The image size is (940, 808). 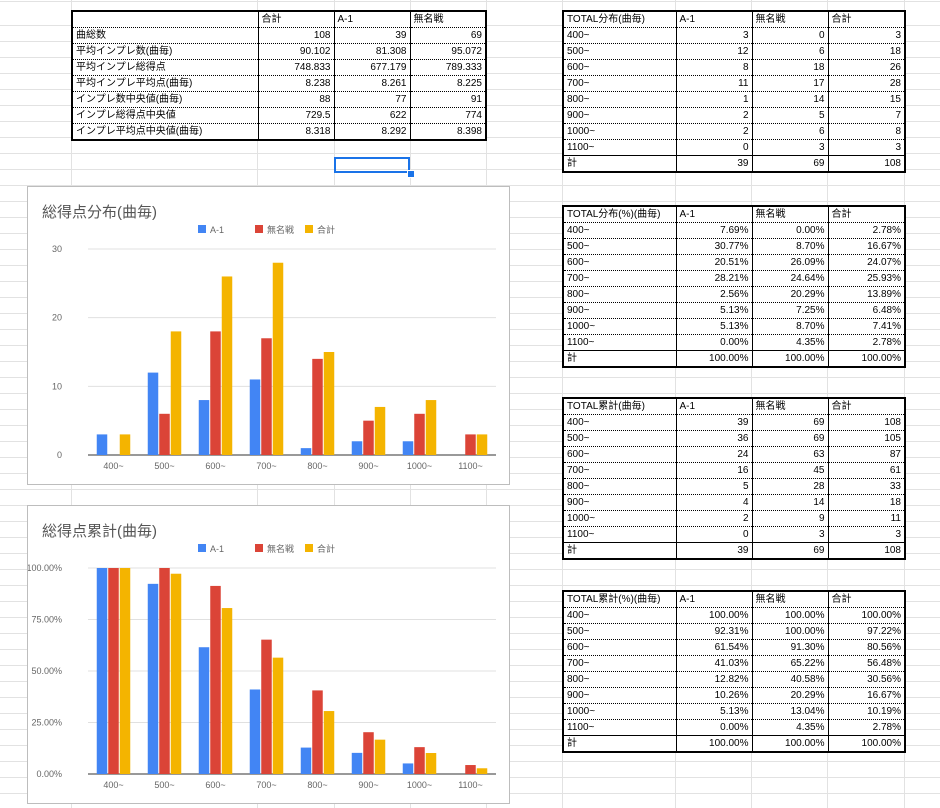 I want to click on value-cell: 5.13%, so click(x=714, y=310).